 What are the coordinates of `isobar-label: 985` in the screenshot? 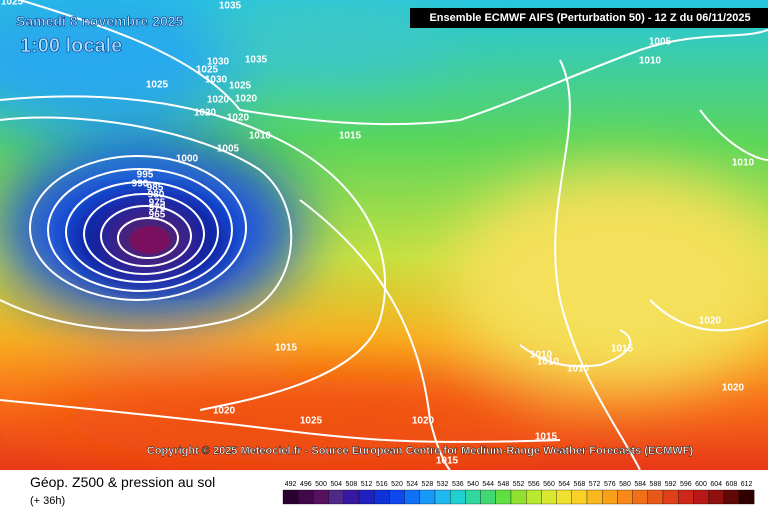 It's located at (155, 188).